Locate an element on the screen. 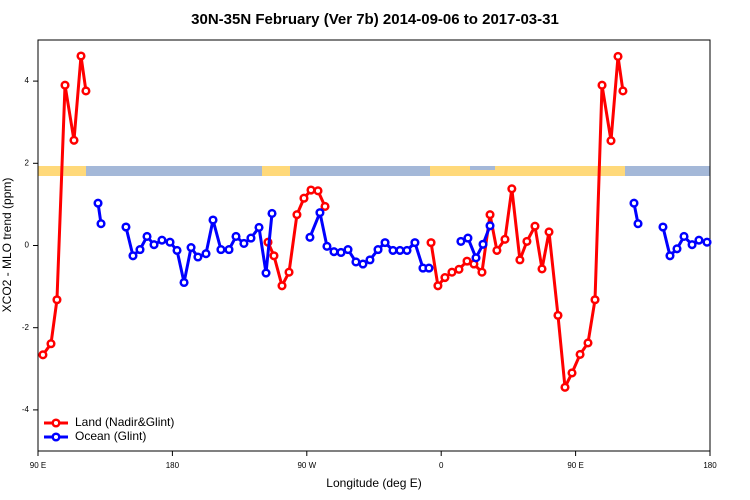 The width and height of the screenshot is (750, 500). x-tick-label: 90 W is located at coordinates (306, 465).